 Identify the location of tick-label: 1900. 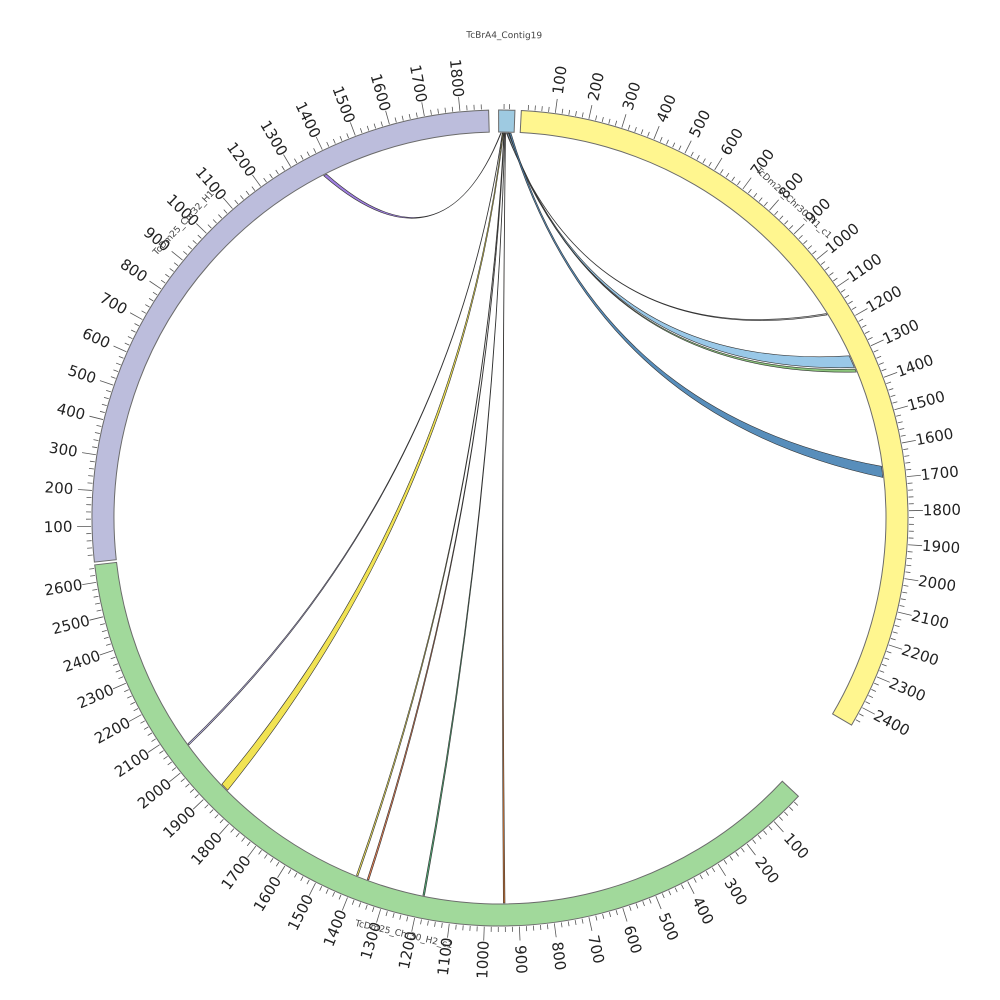
(940, 547).